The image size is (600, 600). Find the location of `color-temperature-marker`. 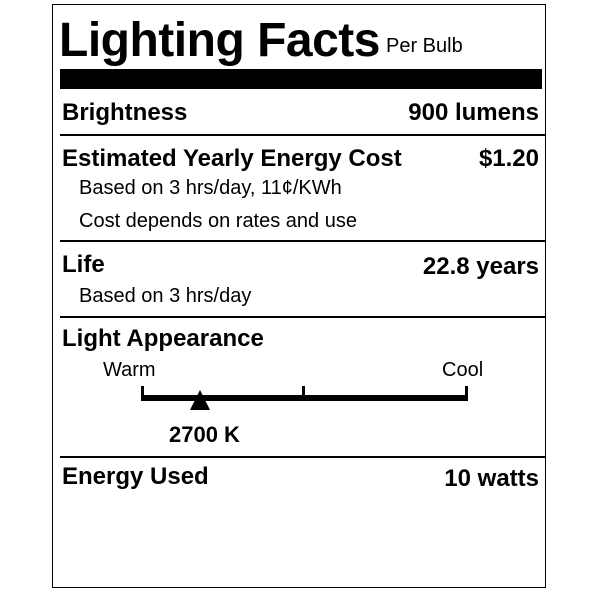

color-temperature-marker is located at coordinates (199, 400).